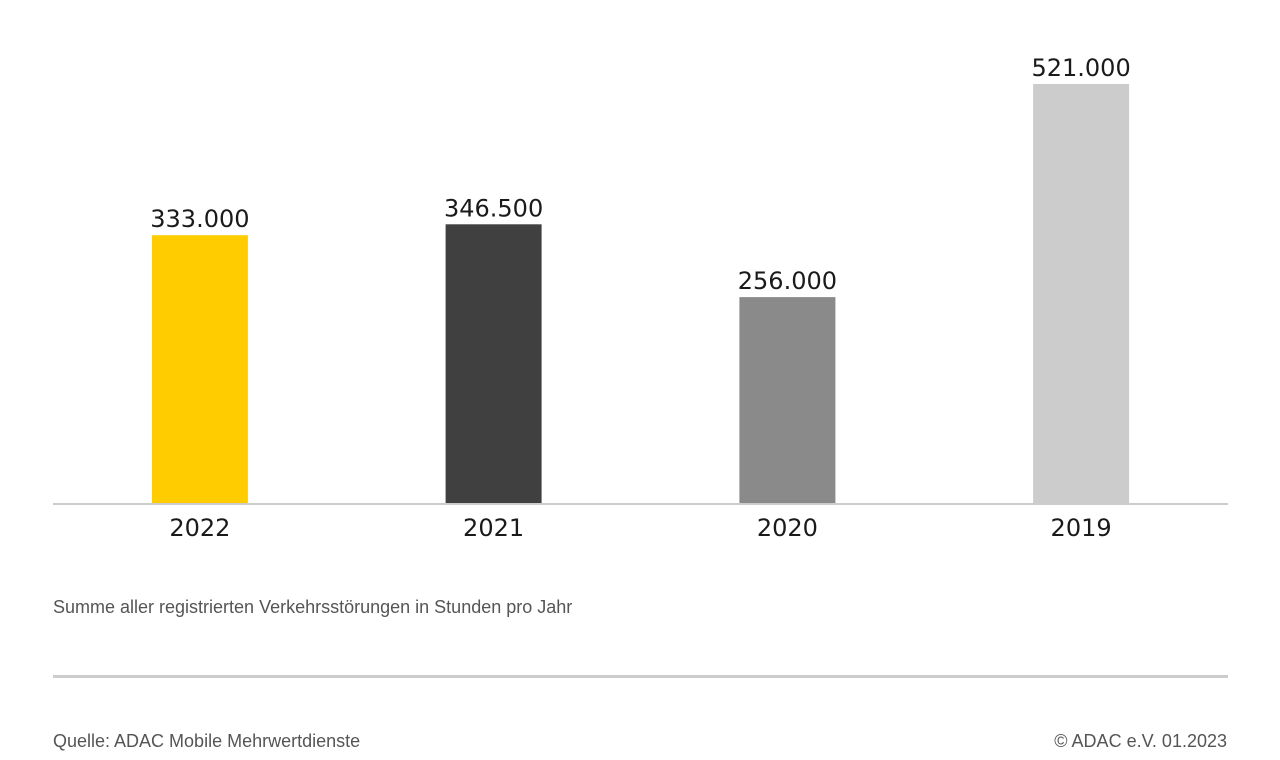 The image size is (1280, 760). What do you see at coordinates (199, 528) in the screenshot?
I see `x-tick-label-2022: 2022` at bounding box center [199, 528].